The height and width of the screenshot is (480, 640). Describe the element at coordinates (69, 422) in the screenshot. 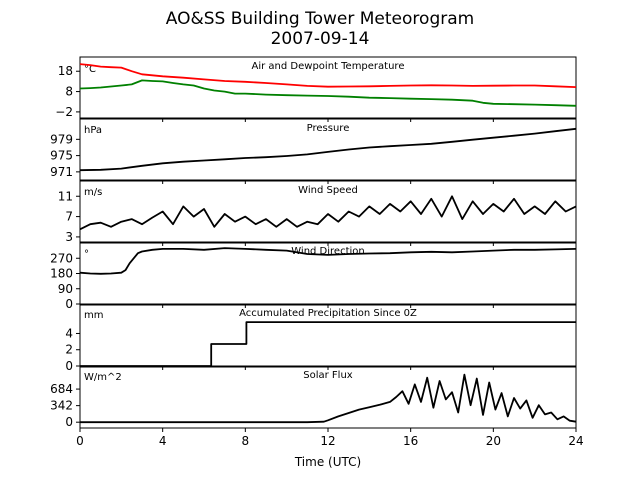

I see `y-tick-label-solar-flux: 0` at that location.